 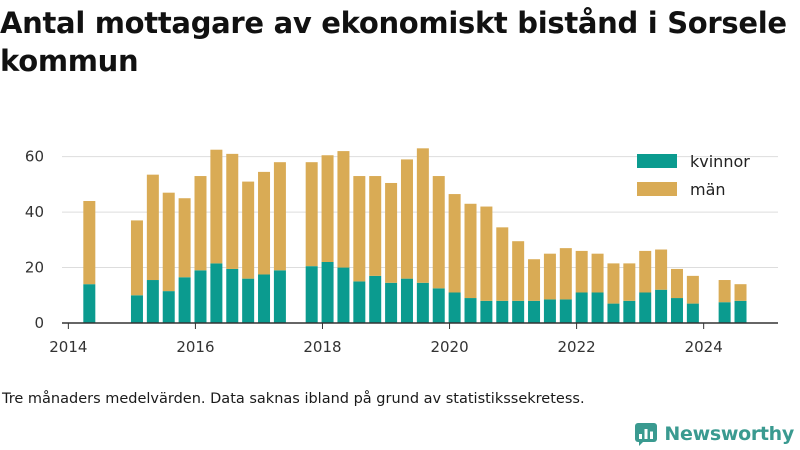 What do you see at coordinates (708, 189) in the screenshot?
I see `legend-label-man: män` at bounding box center [708, 189].